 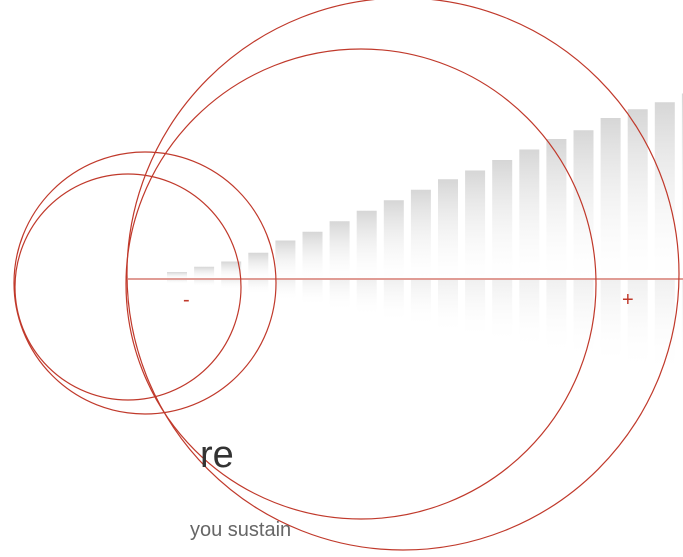 I want to click on small-circle-outer, so click(x=128, y=287).